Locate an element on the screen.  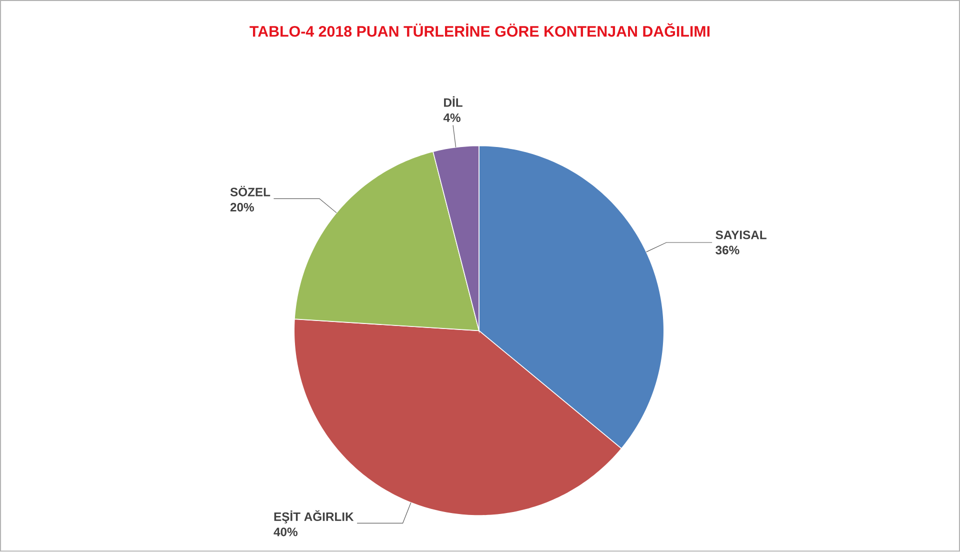
chart-title: TABLO-4 2018 PUAN TÜRLERİNE GÖRE KONTENJAN DAĞILIMI is located at coordinates (480, 30).